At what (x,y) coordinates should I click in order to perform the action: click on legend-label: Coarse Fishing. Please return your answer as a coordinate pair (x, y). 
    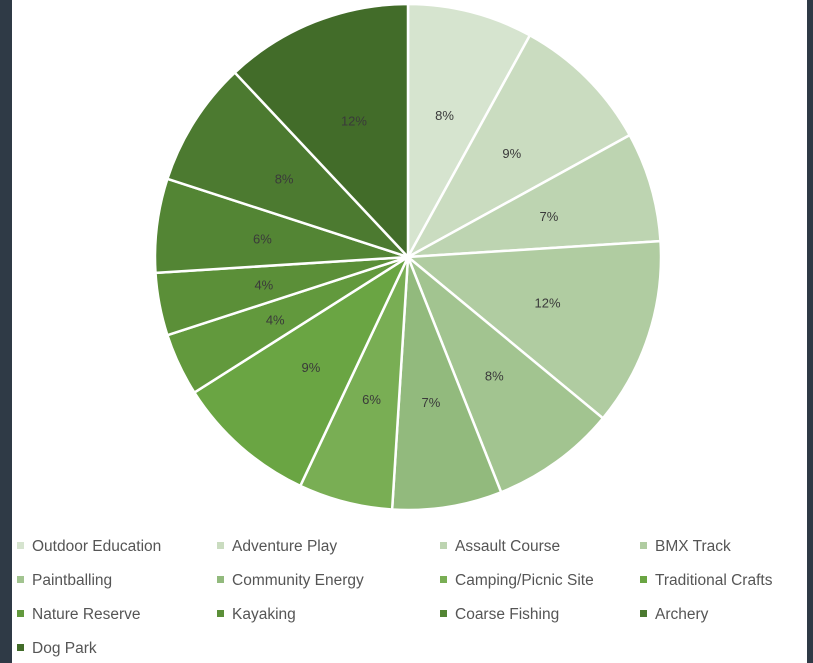
    Looking at the image, I should click on (507, 614).